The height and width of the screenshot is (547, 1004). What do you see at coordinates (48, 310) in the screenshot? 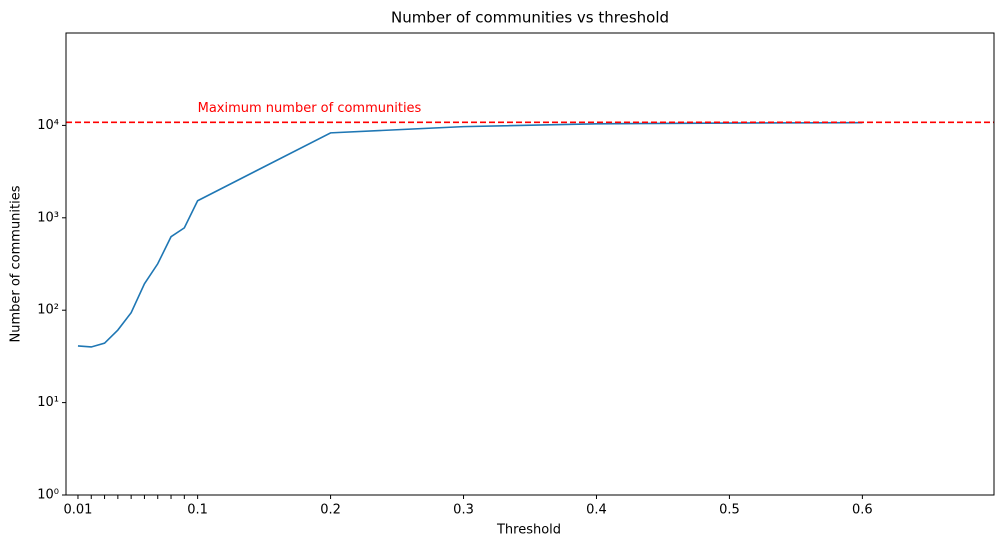
I see `y-tick-label: 10²` at bounding box center [48, 310].